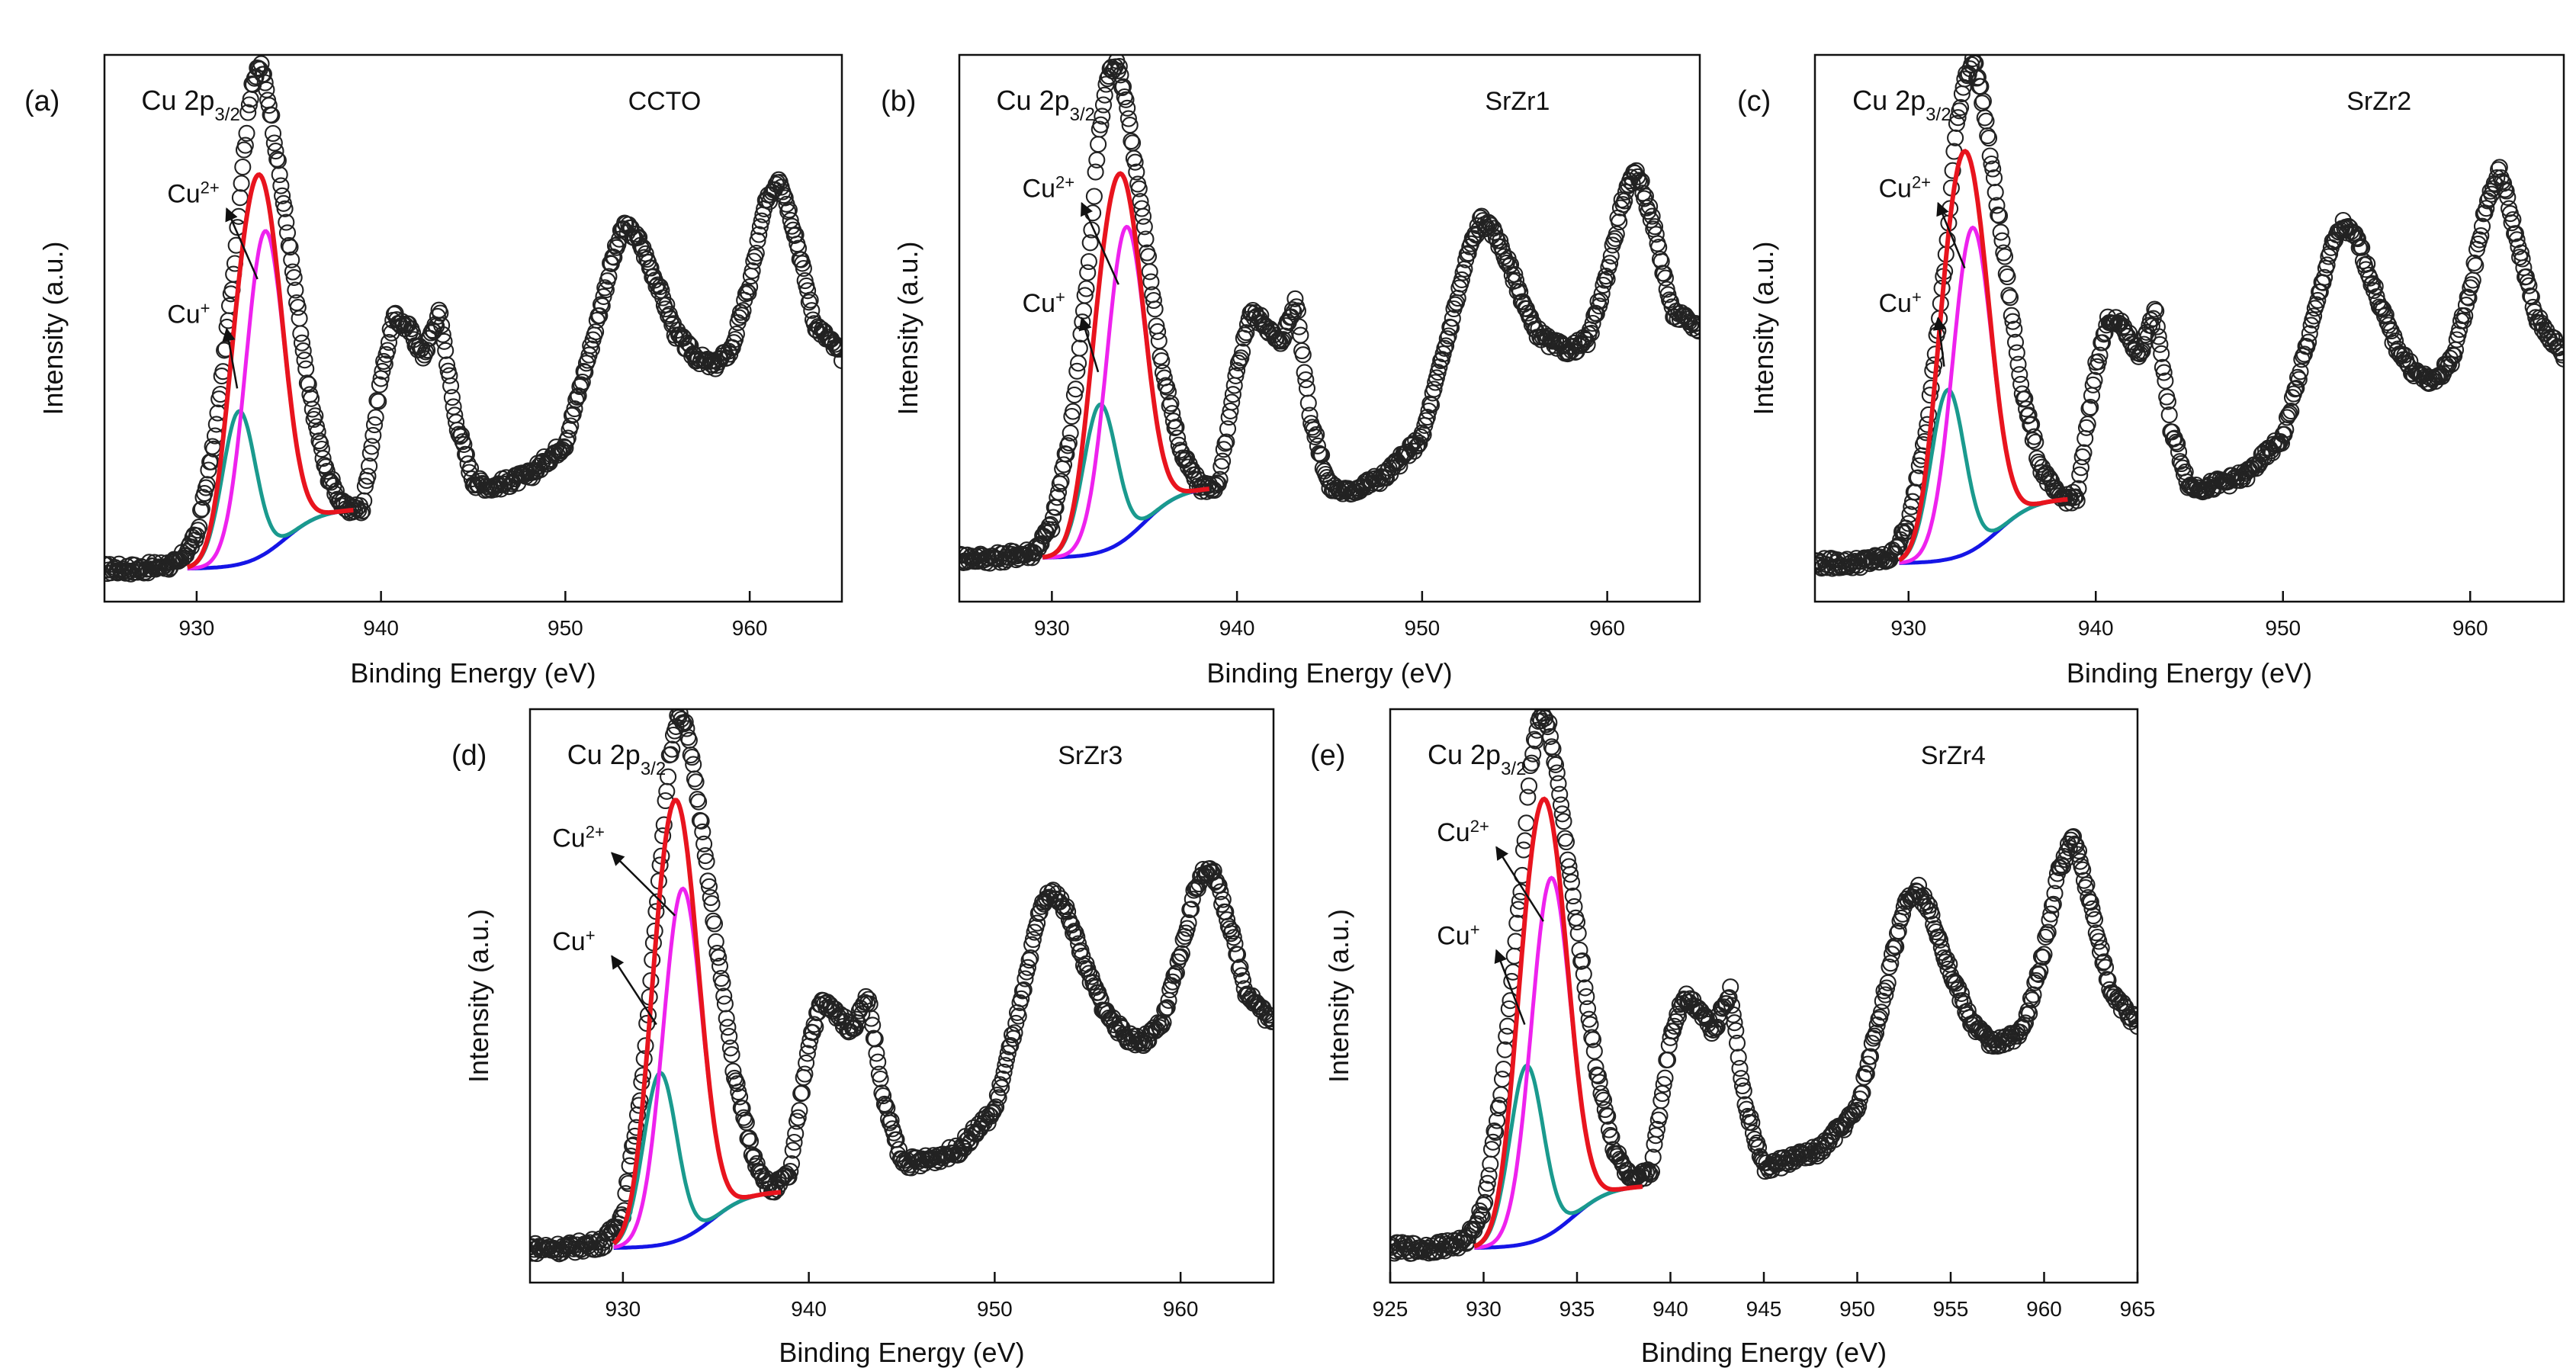  What do you see at coordinates (2138, 1309) in the screenshot?
I see `x-tick-label: 965` at bounding box center [2138, 1309].